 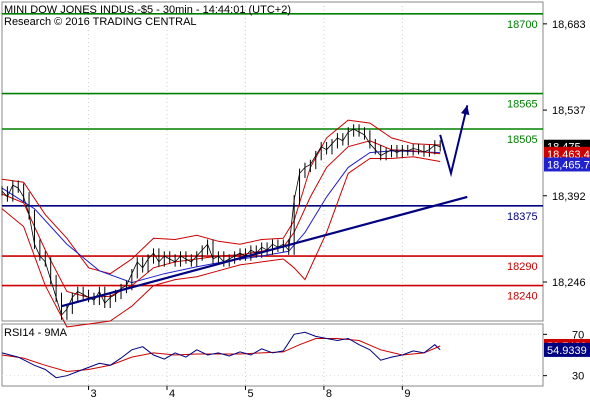 I want to click on rsi-tag-rsi-box, so click(x=567, y=349).